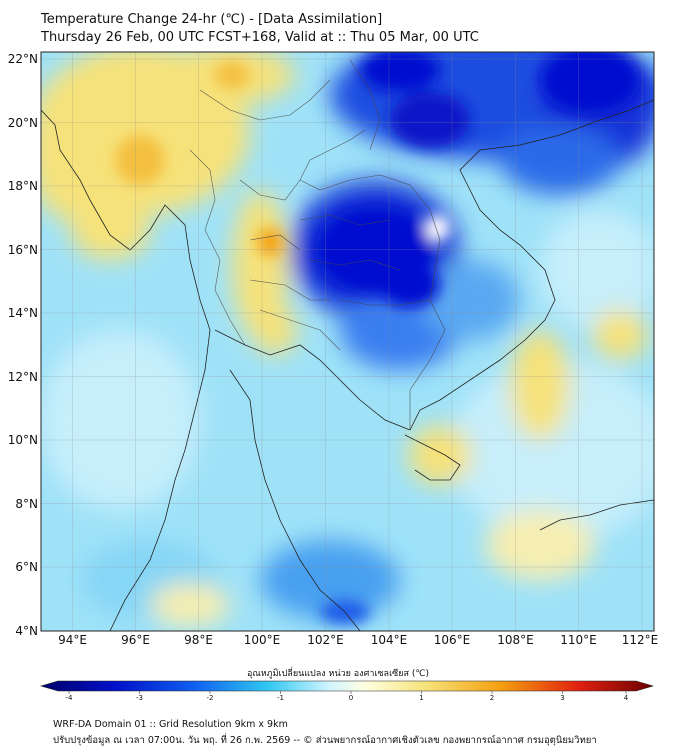 This screenshot has height=756, width=676. What do you see at coordinates (26, 567) in the screenshot?
I see `lat-label: 6°N` at bounding box center [26, 567].